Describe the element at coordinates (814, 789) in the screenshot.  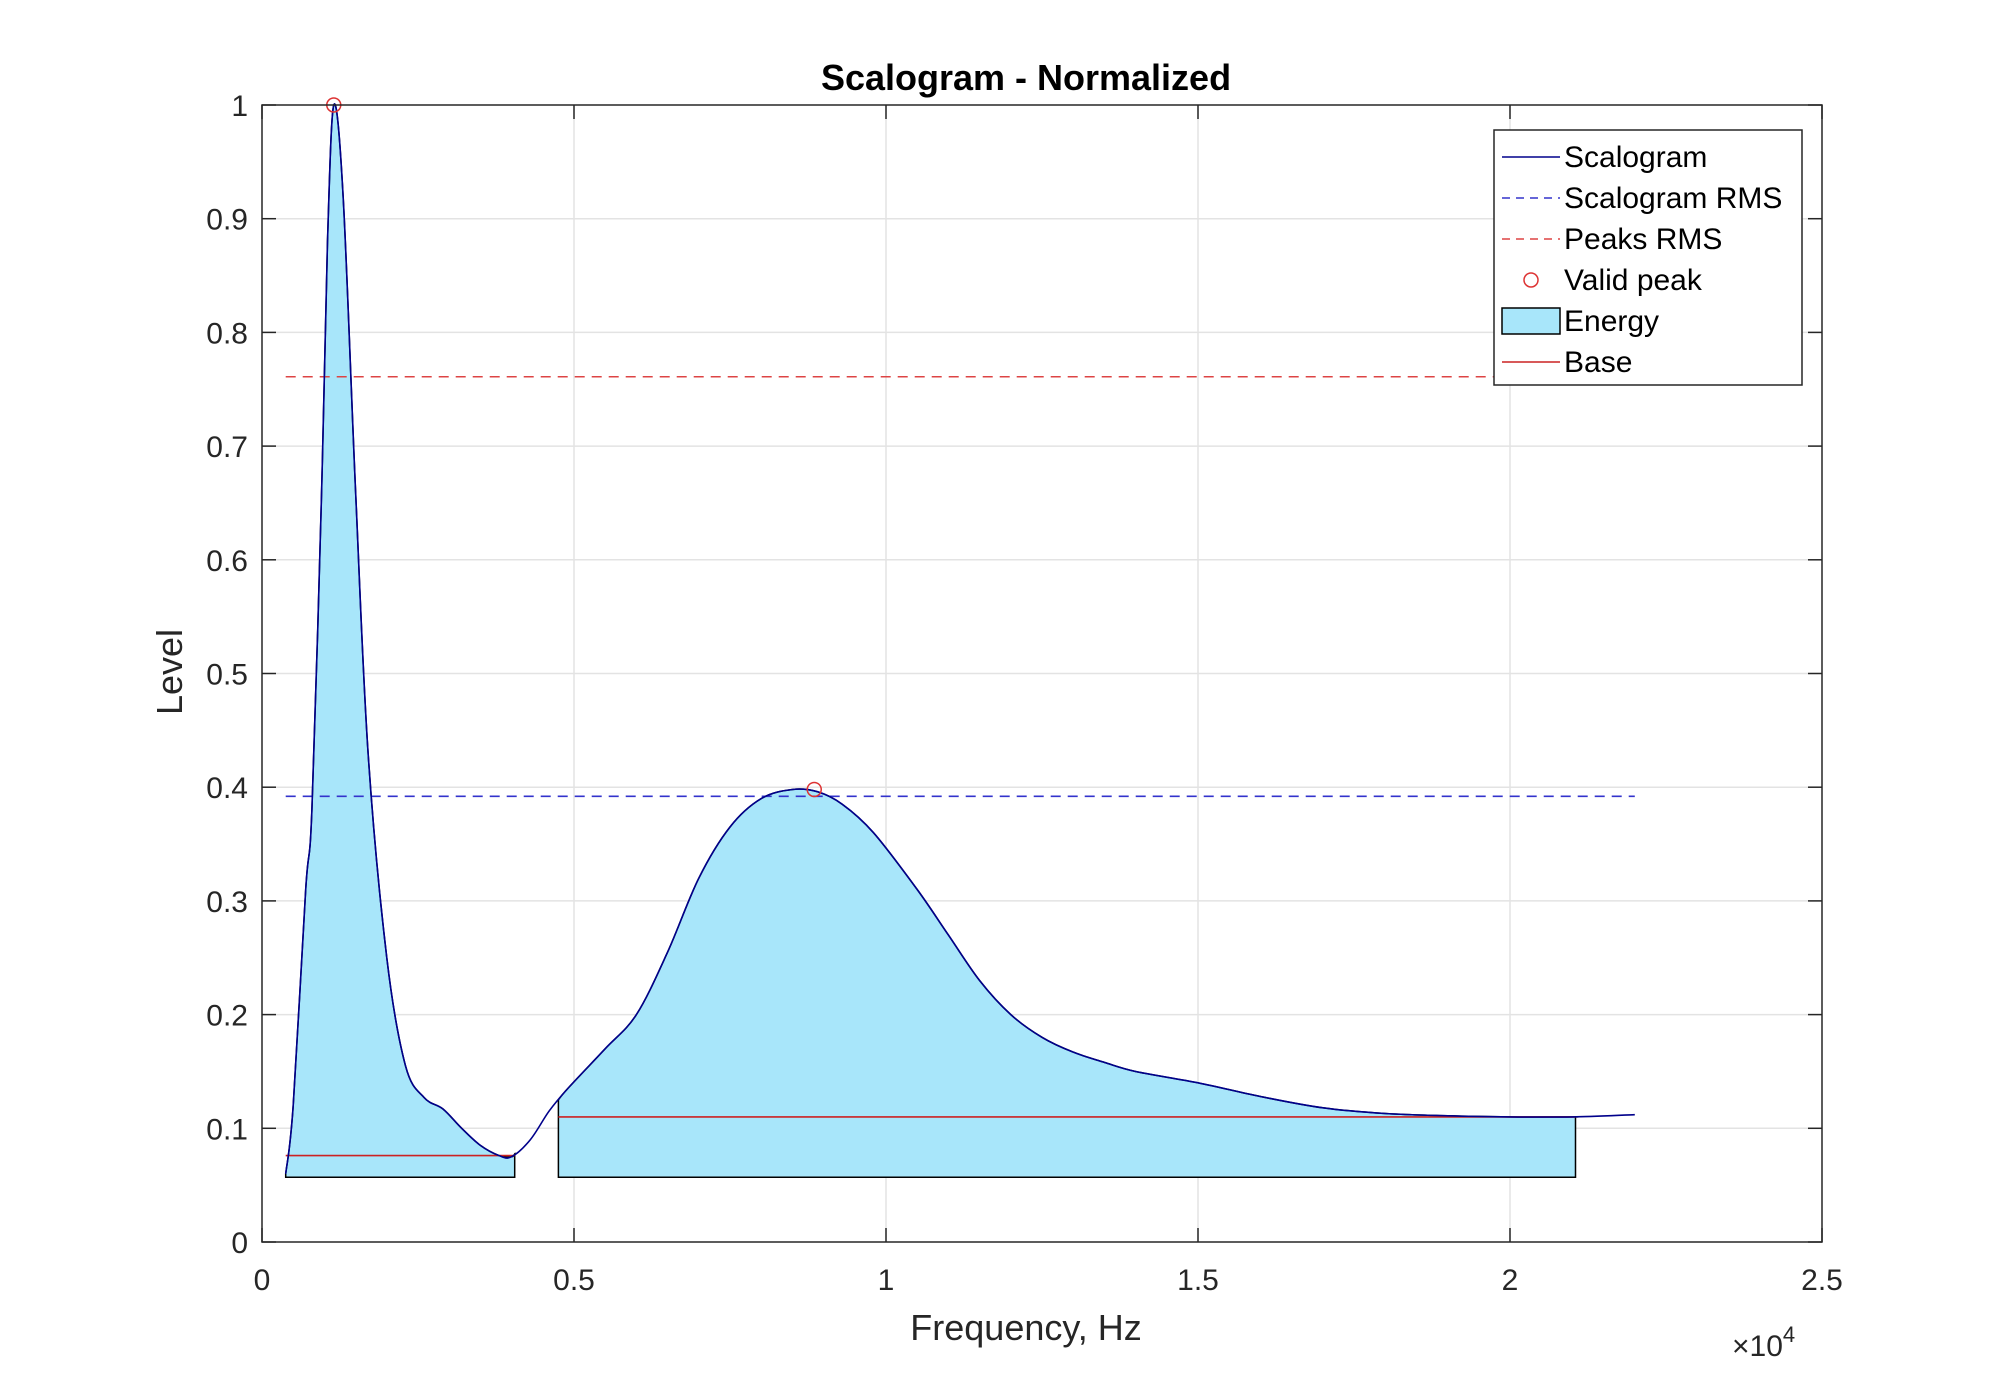
I see `valid-peak-marker` at that location.